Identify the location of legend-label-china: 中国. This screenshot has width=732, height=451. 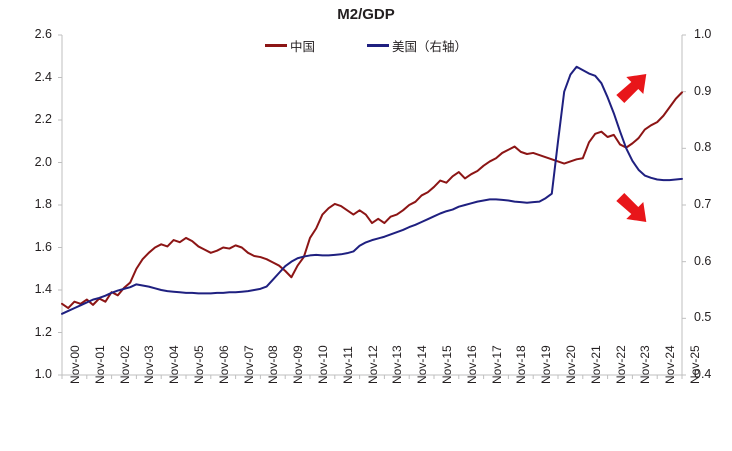
(302, 47).